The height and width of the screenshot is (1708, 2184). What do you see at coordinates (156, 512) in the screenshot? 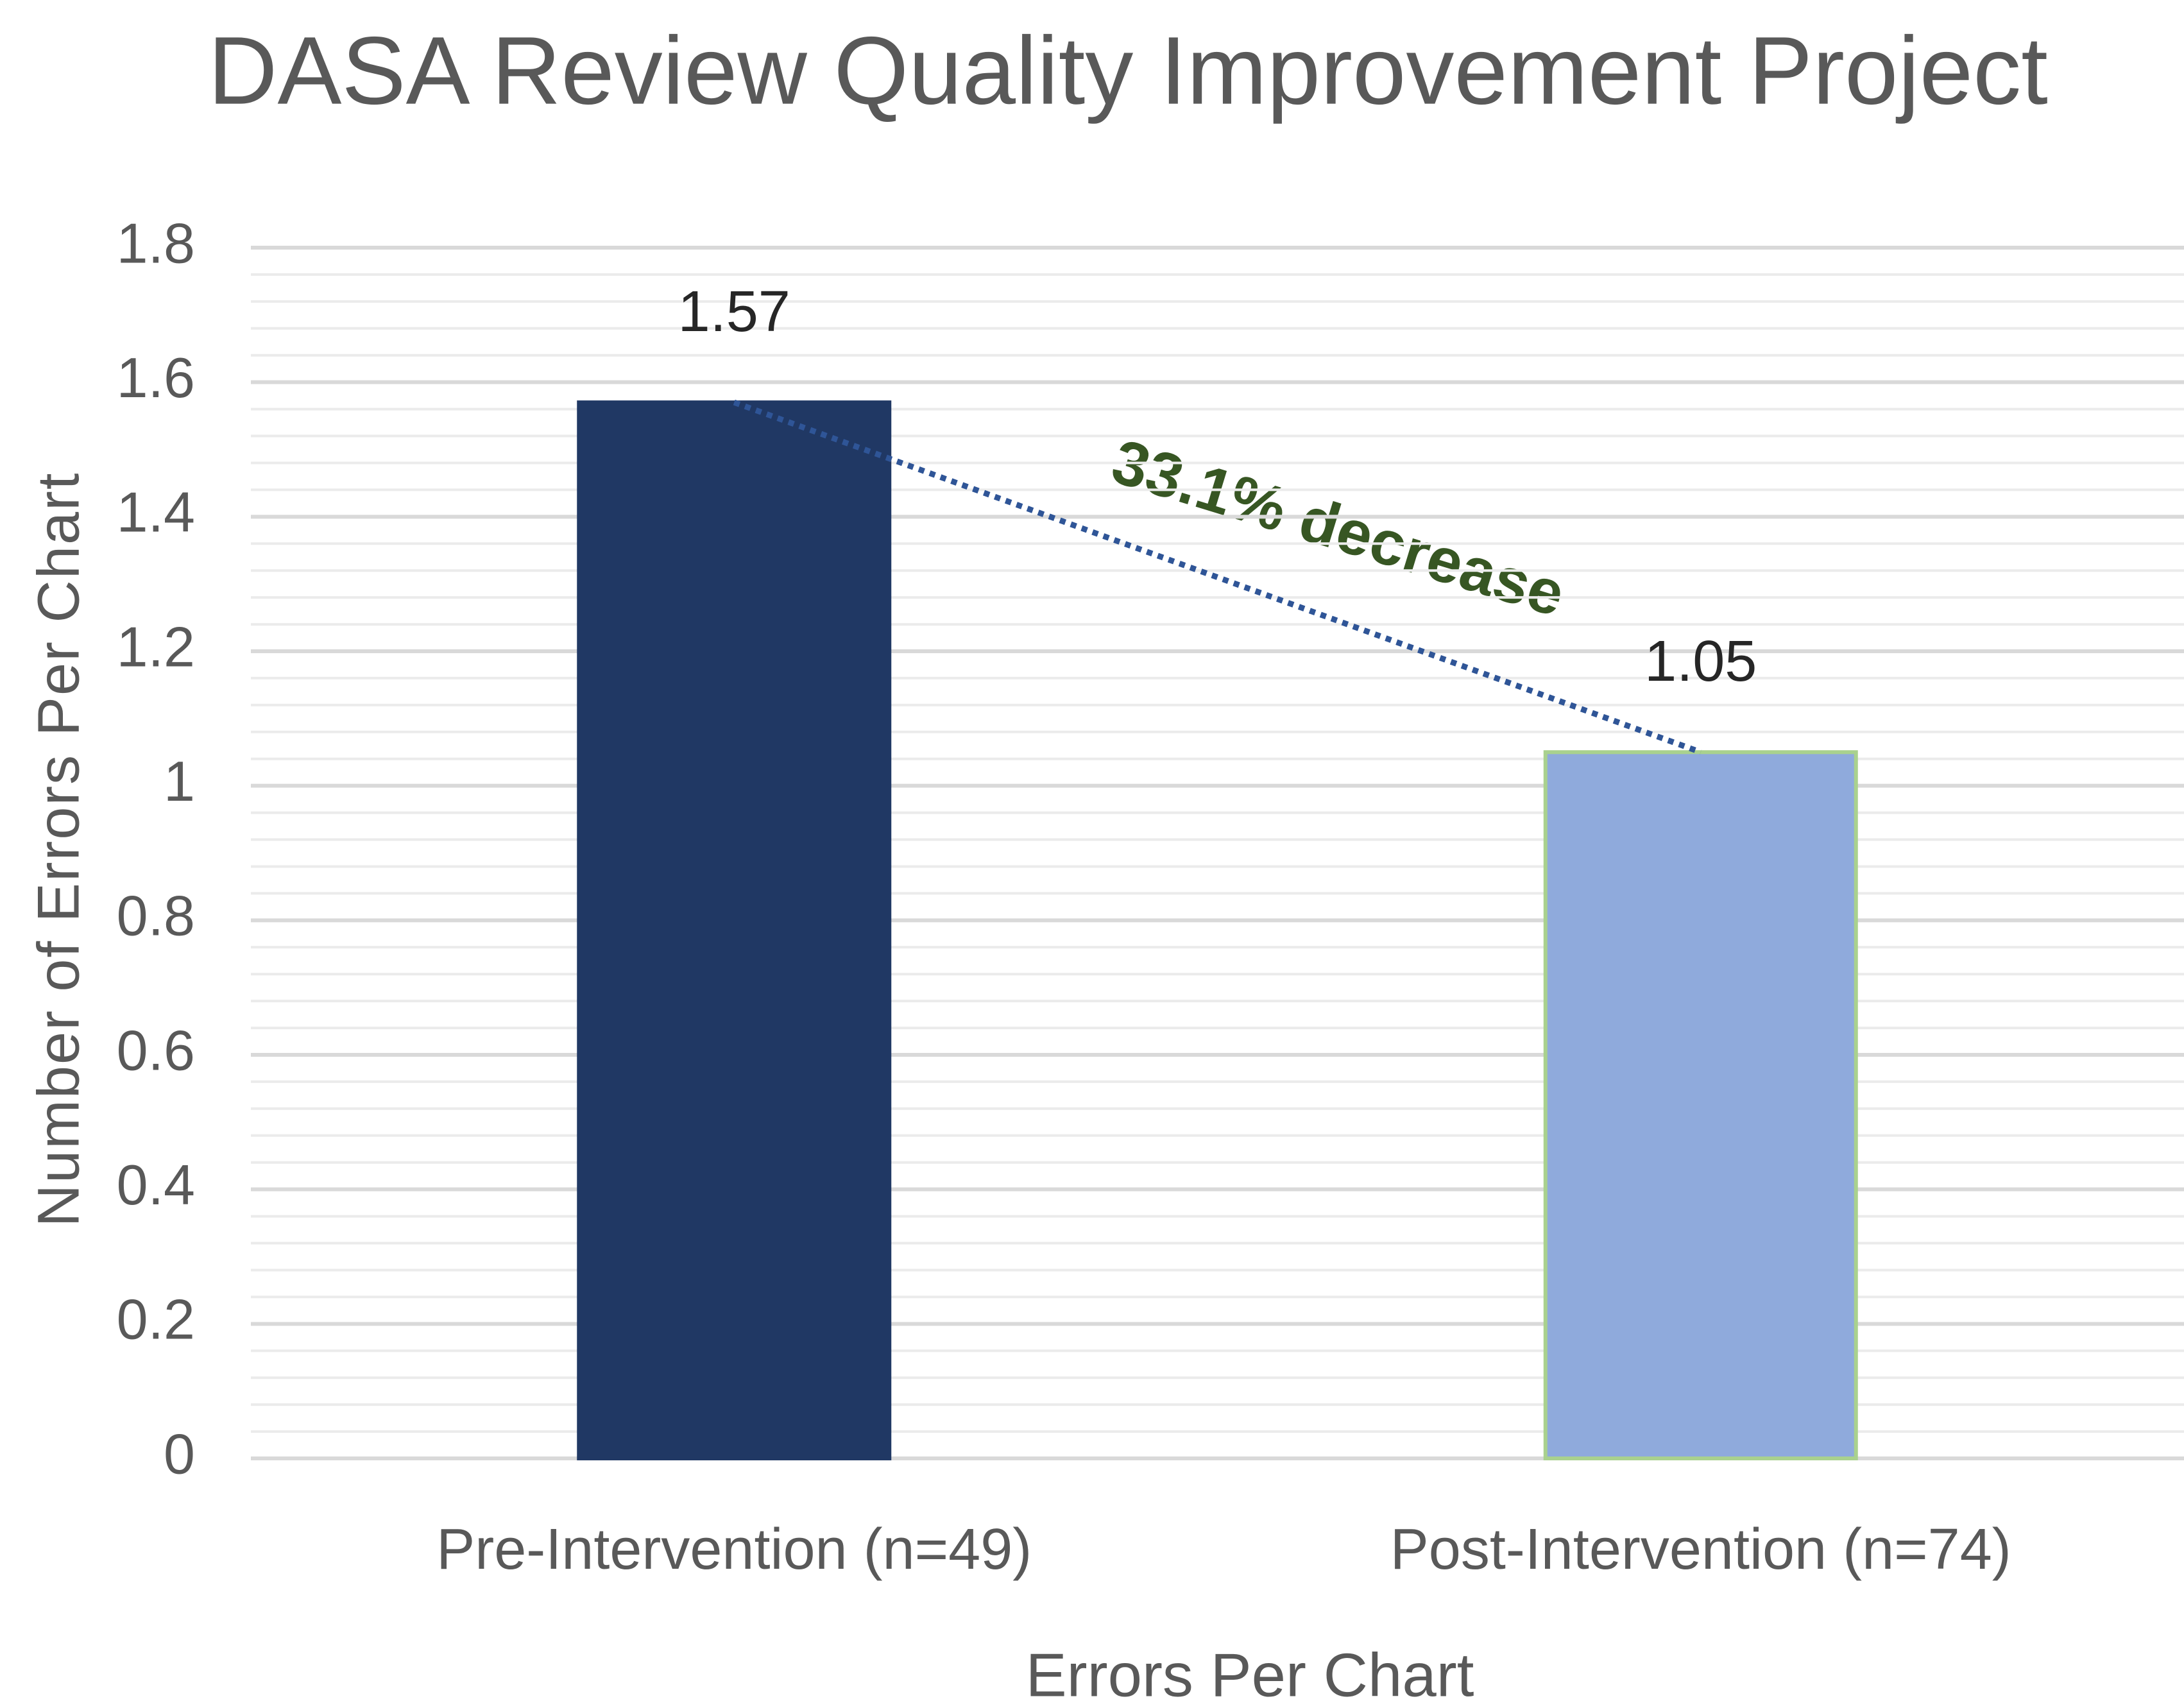
I see `y-tick-label: 1.4` at bounding box center [156, 512].